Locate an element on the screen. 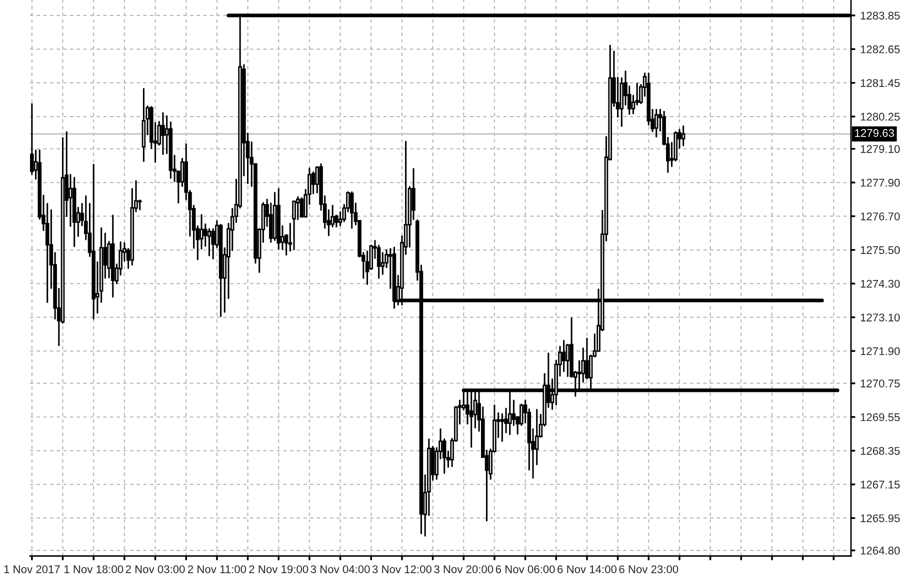 Image resolution: width=900 pixels, height=579 pixels. x-tick-label: 2 Nov 19:00 is located at coordinates (278, 569).